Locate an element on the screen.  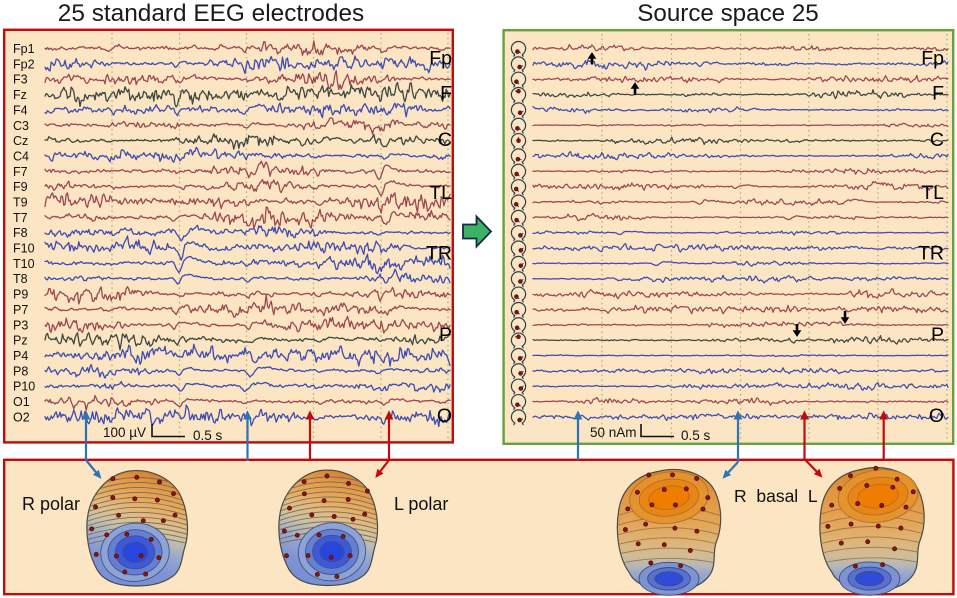
svg-text: 25 standard EEG electrodes is located at coordinates (211, 13).